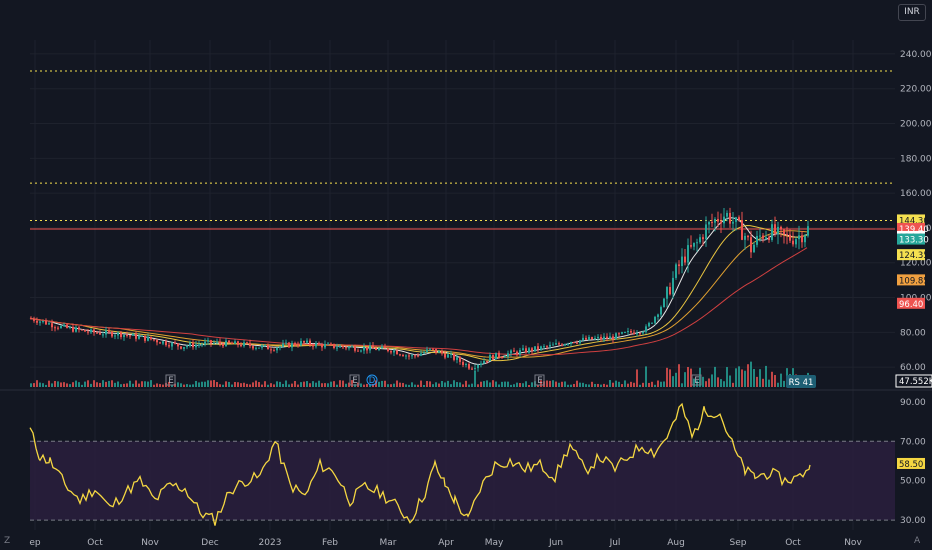  I want to click on time-axis-tick: Dec, so click(209, 543).